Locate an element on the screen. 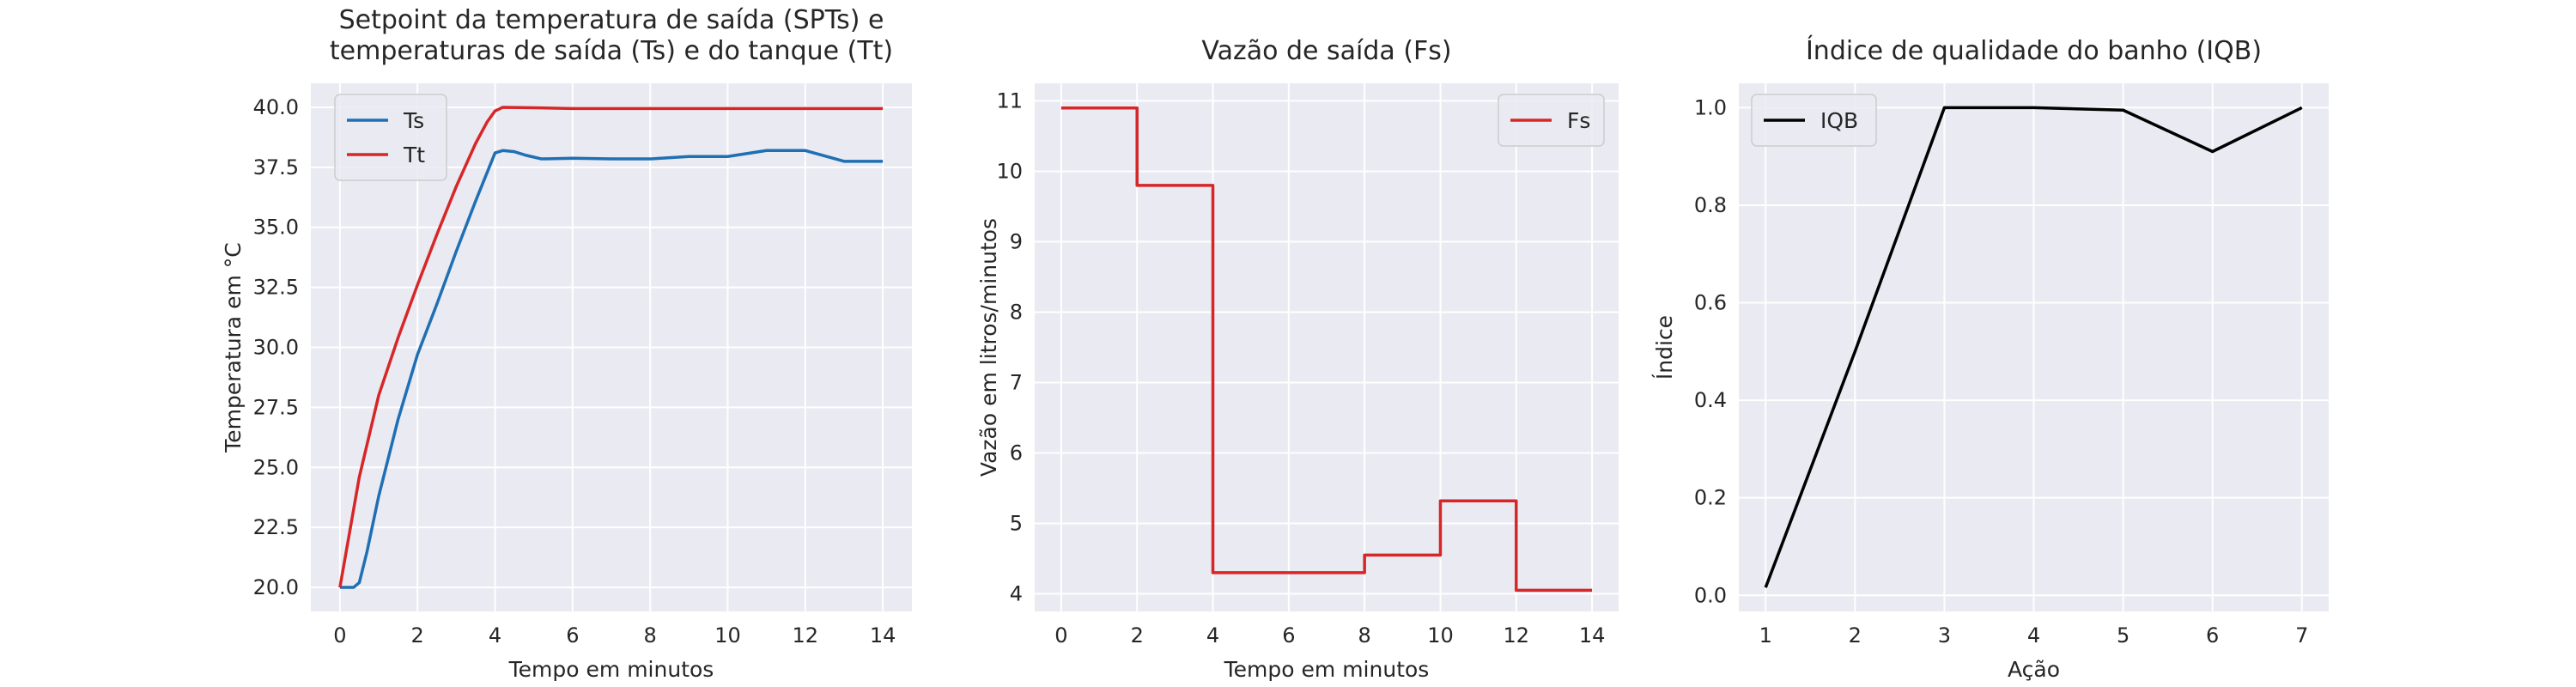  y-tick-label: 7 is located at coordinates (1017, 383).